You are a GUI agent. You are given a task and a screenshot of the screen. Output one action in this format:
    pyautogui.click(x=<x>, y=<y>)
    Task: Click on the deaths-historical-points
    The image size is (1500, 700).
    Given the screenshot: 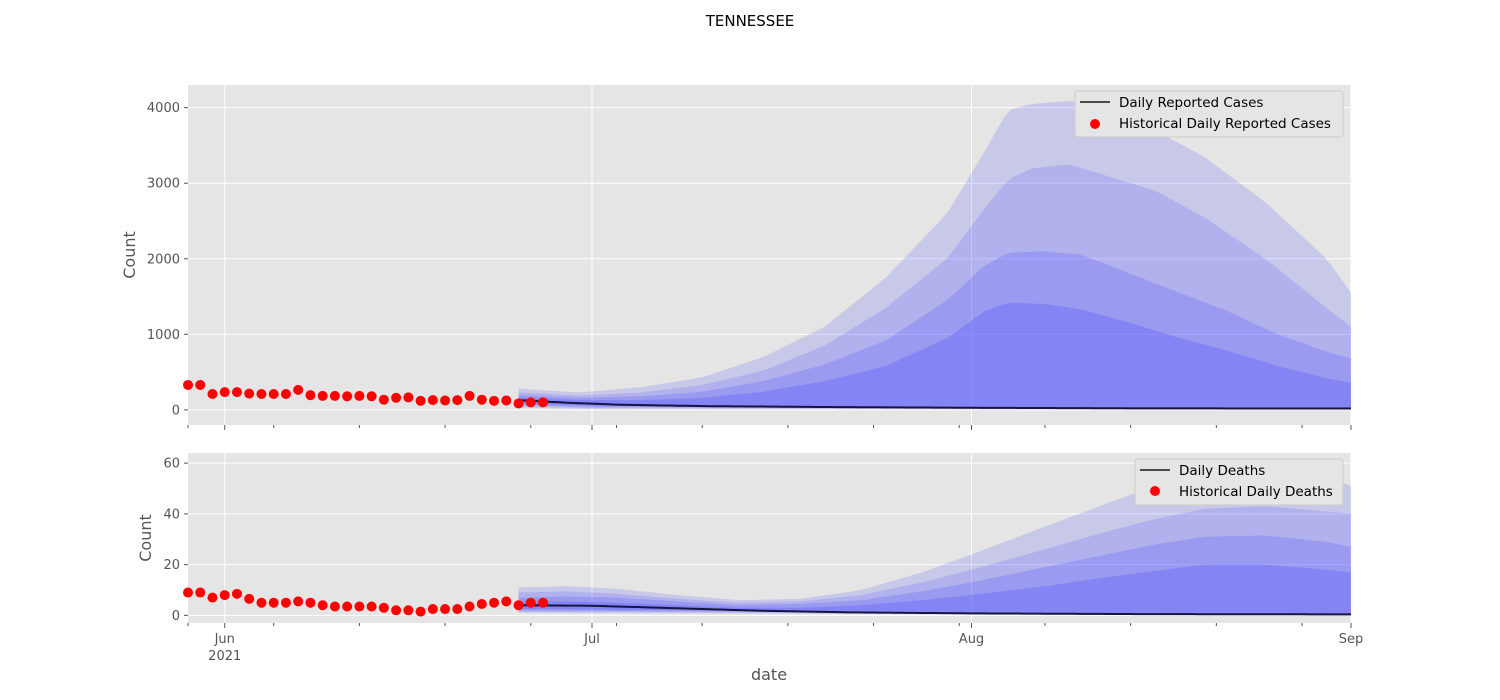 What is the action you would take?
    pyautogui.click(x=366, y=602)
    